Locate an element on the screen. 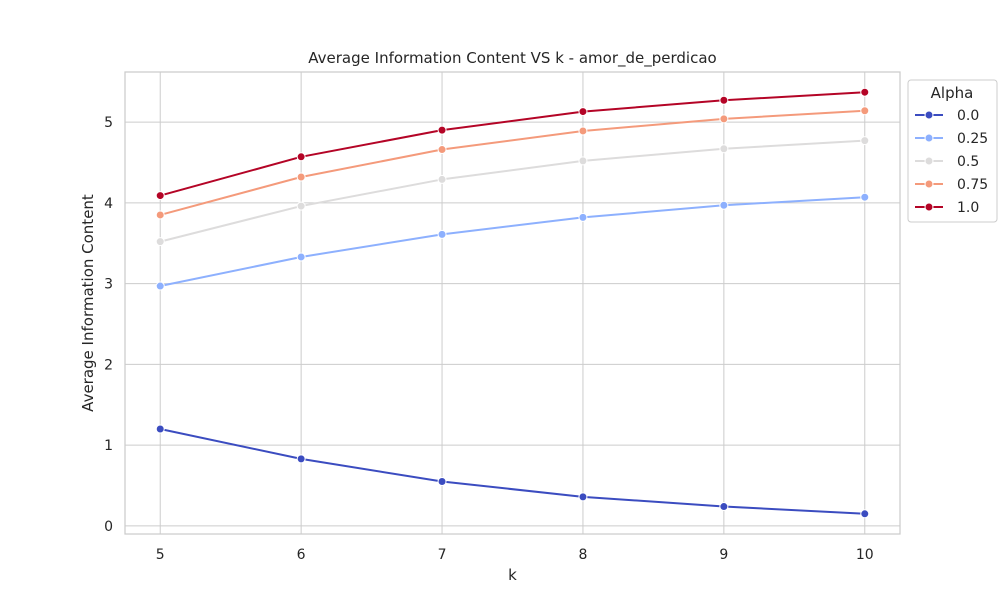 The image size is (1000, 600). legend-title: Alpha is located at coordinates (952, 93).